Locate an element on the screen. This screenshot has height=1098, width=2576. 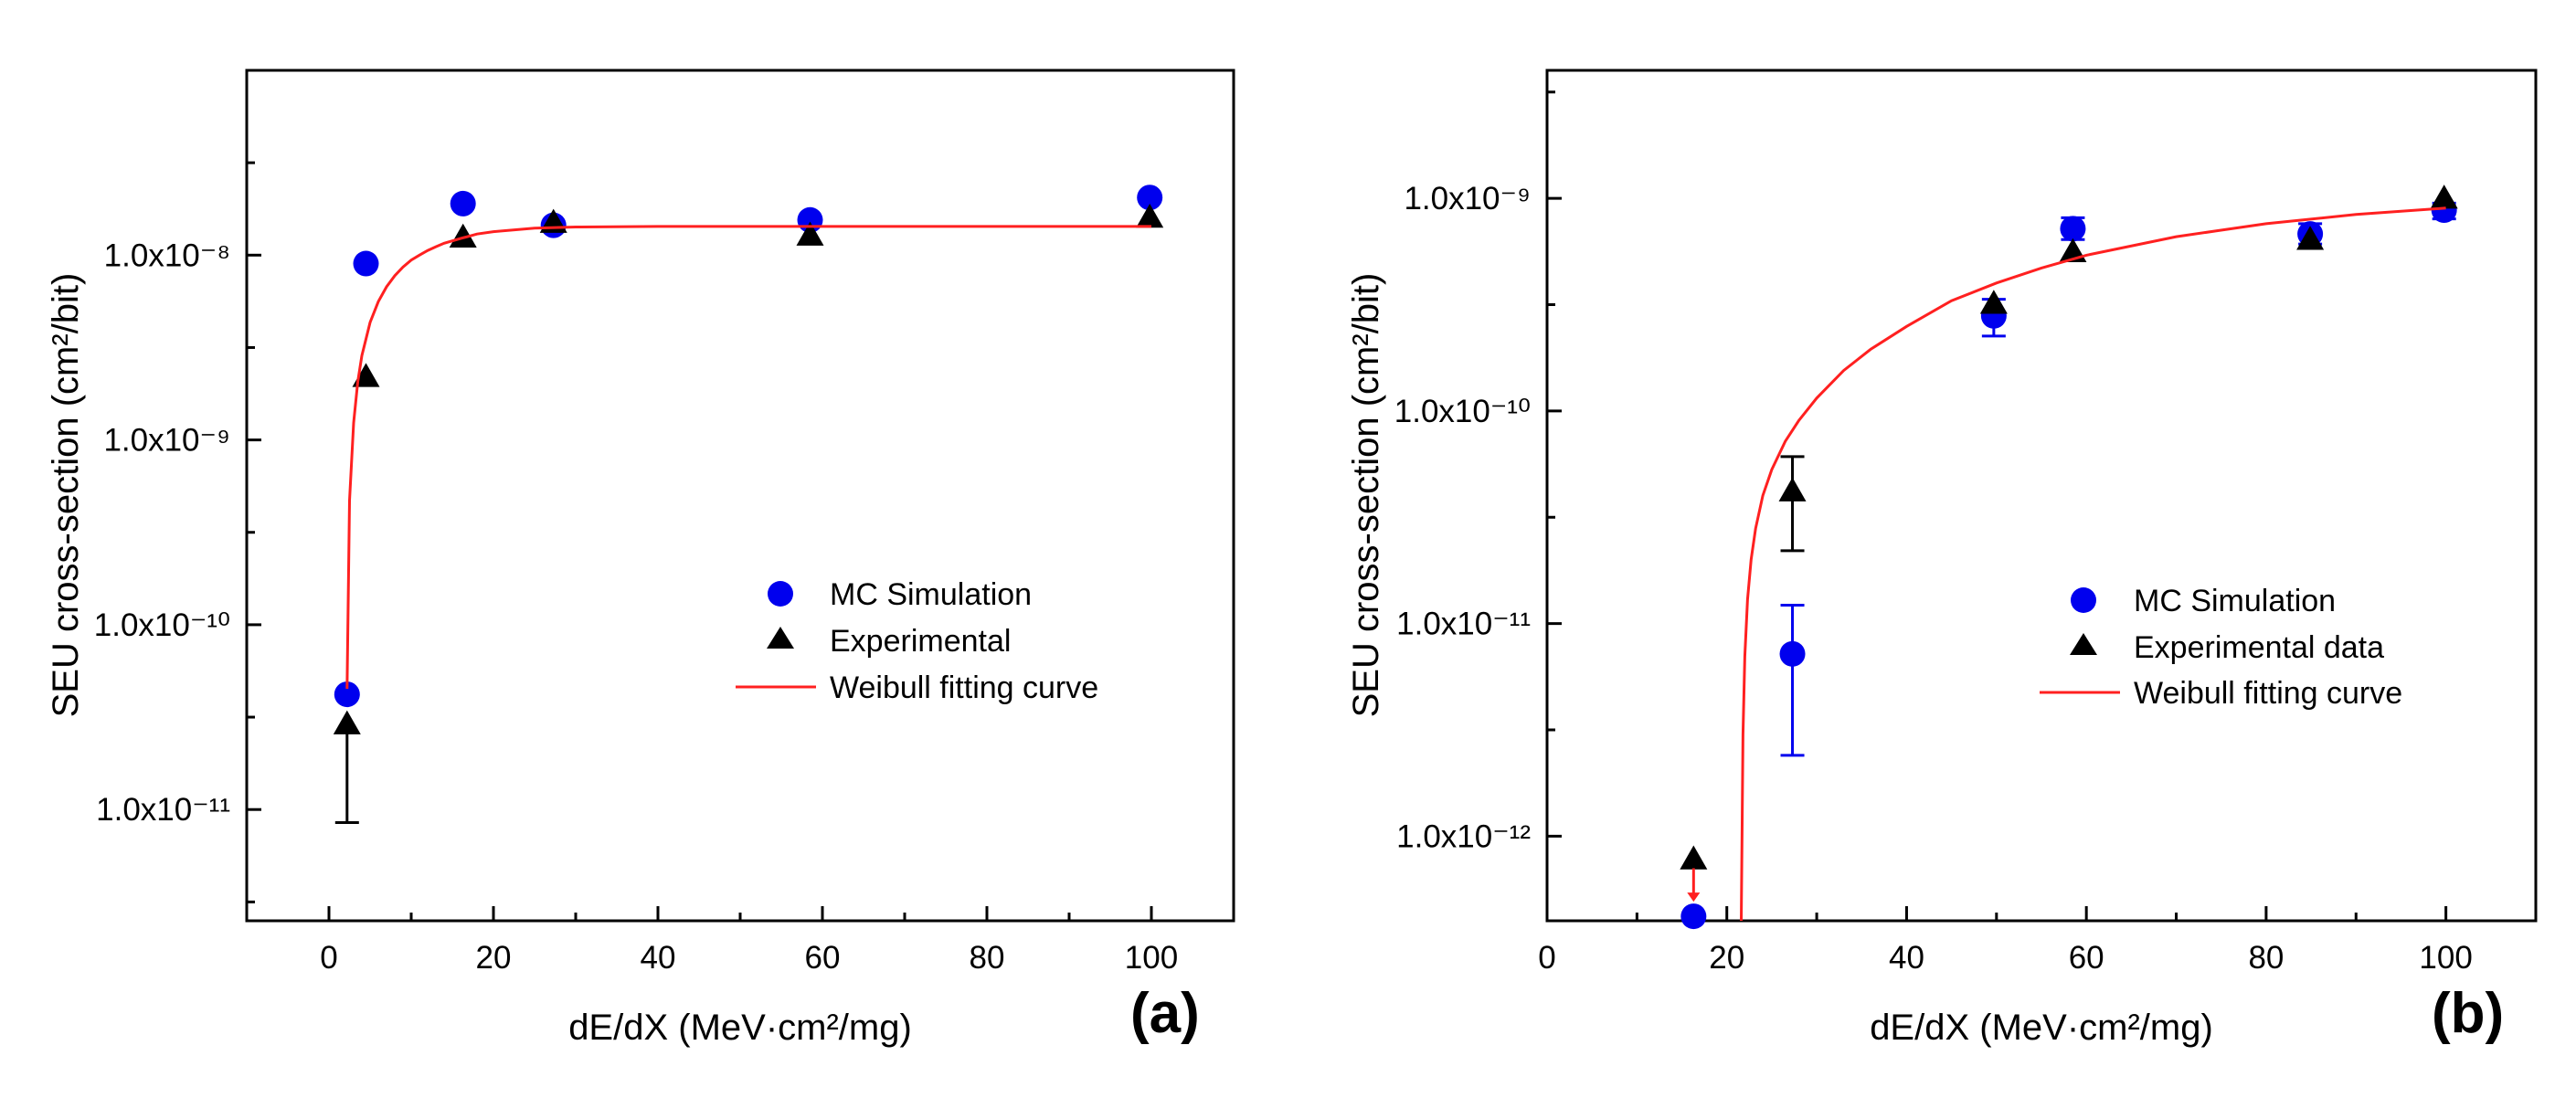
panel-label: (b) is located at coordinates (2468, 1013).